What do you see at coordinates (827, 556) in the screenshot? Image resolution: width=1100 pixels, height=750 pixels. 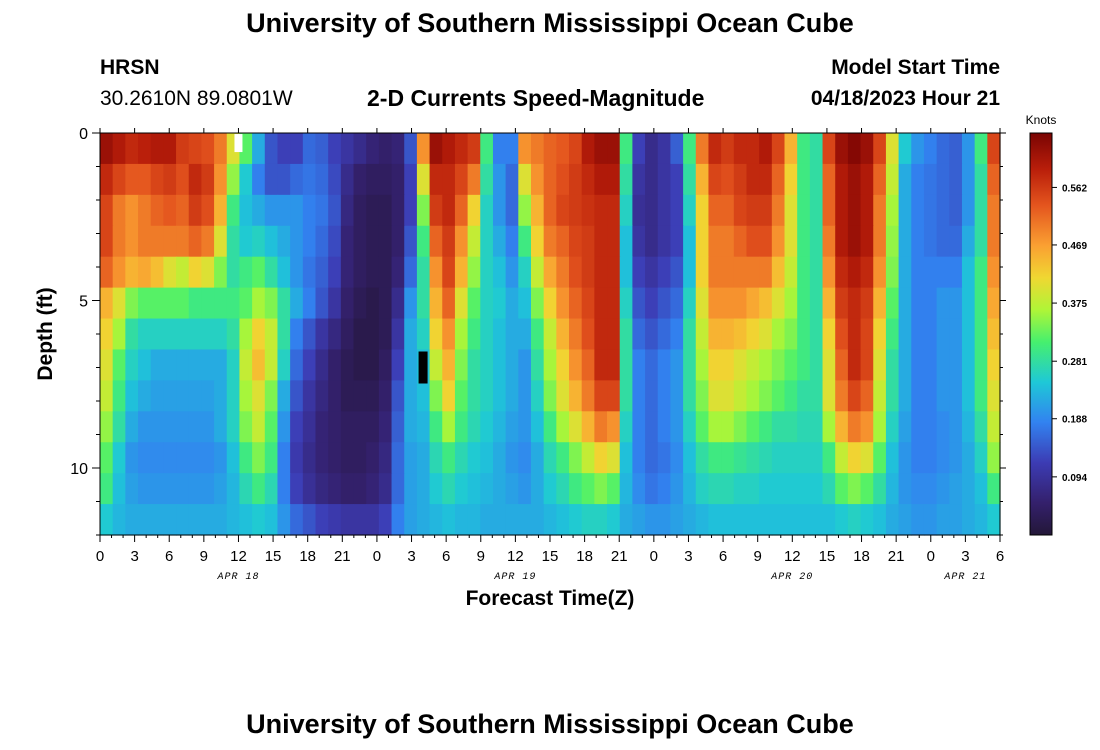 I see `x-tick-label: 15` at bounding box center [827, 556].